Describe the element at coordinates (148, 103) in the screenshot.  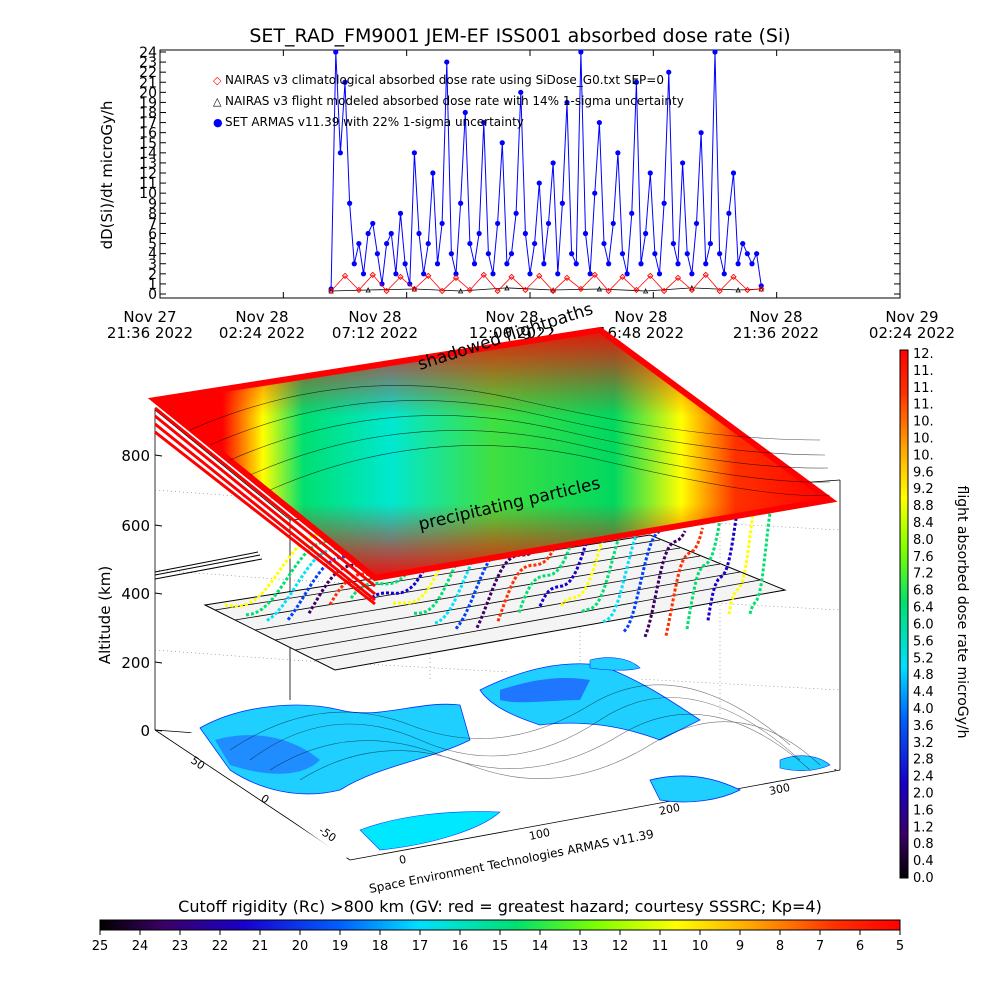
I see `y-tick-label: 19` at that location.